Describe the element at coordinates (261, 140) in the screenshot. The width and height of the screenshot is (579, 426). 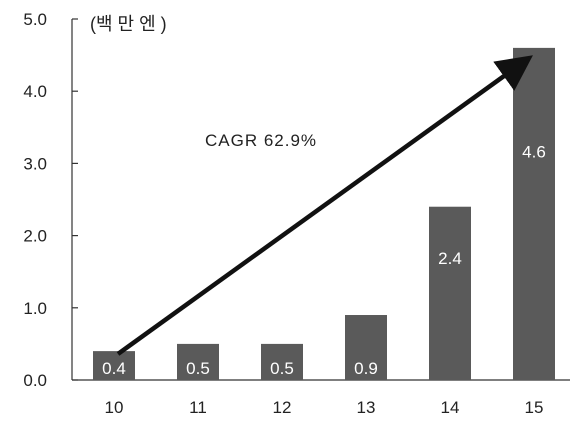
I see `cagr-annotation: CAGR 62.9%` at that location.